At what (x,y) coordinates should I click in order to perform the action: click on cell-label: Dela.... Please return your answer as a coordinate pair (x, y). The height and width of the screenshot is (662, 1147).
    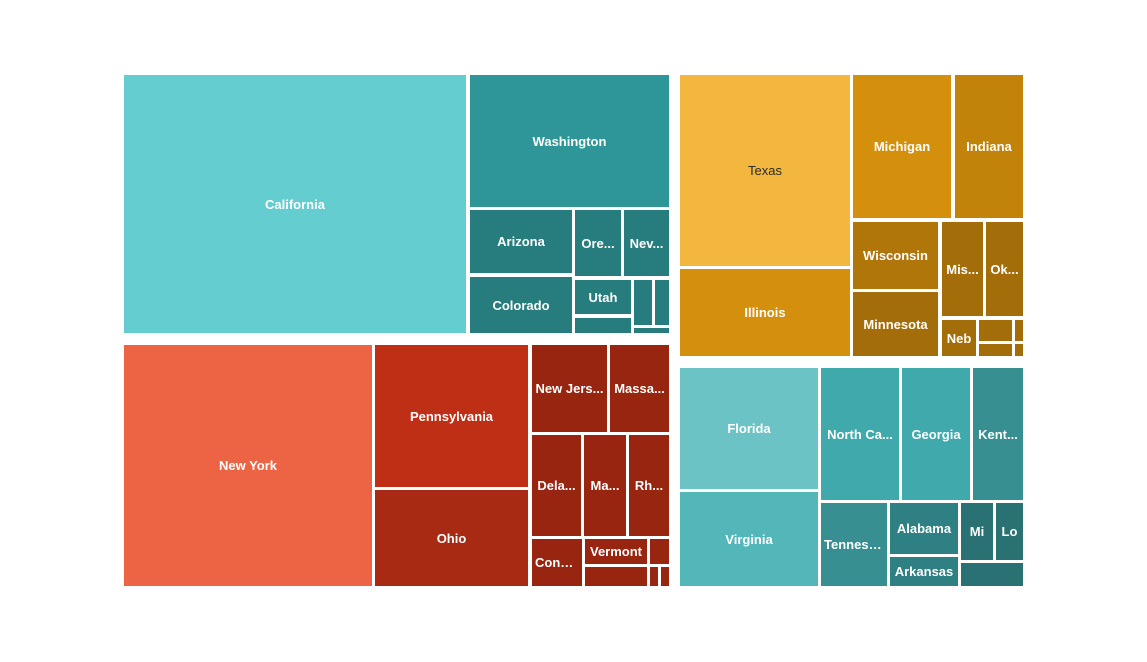
    Looking at the image, I should click on (556, 485).